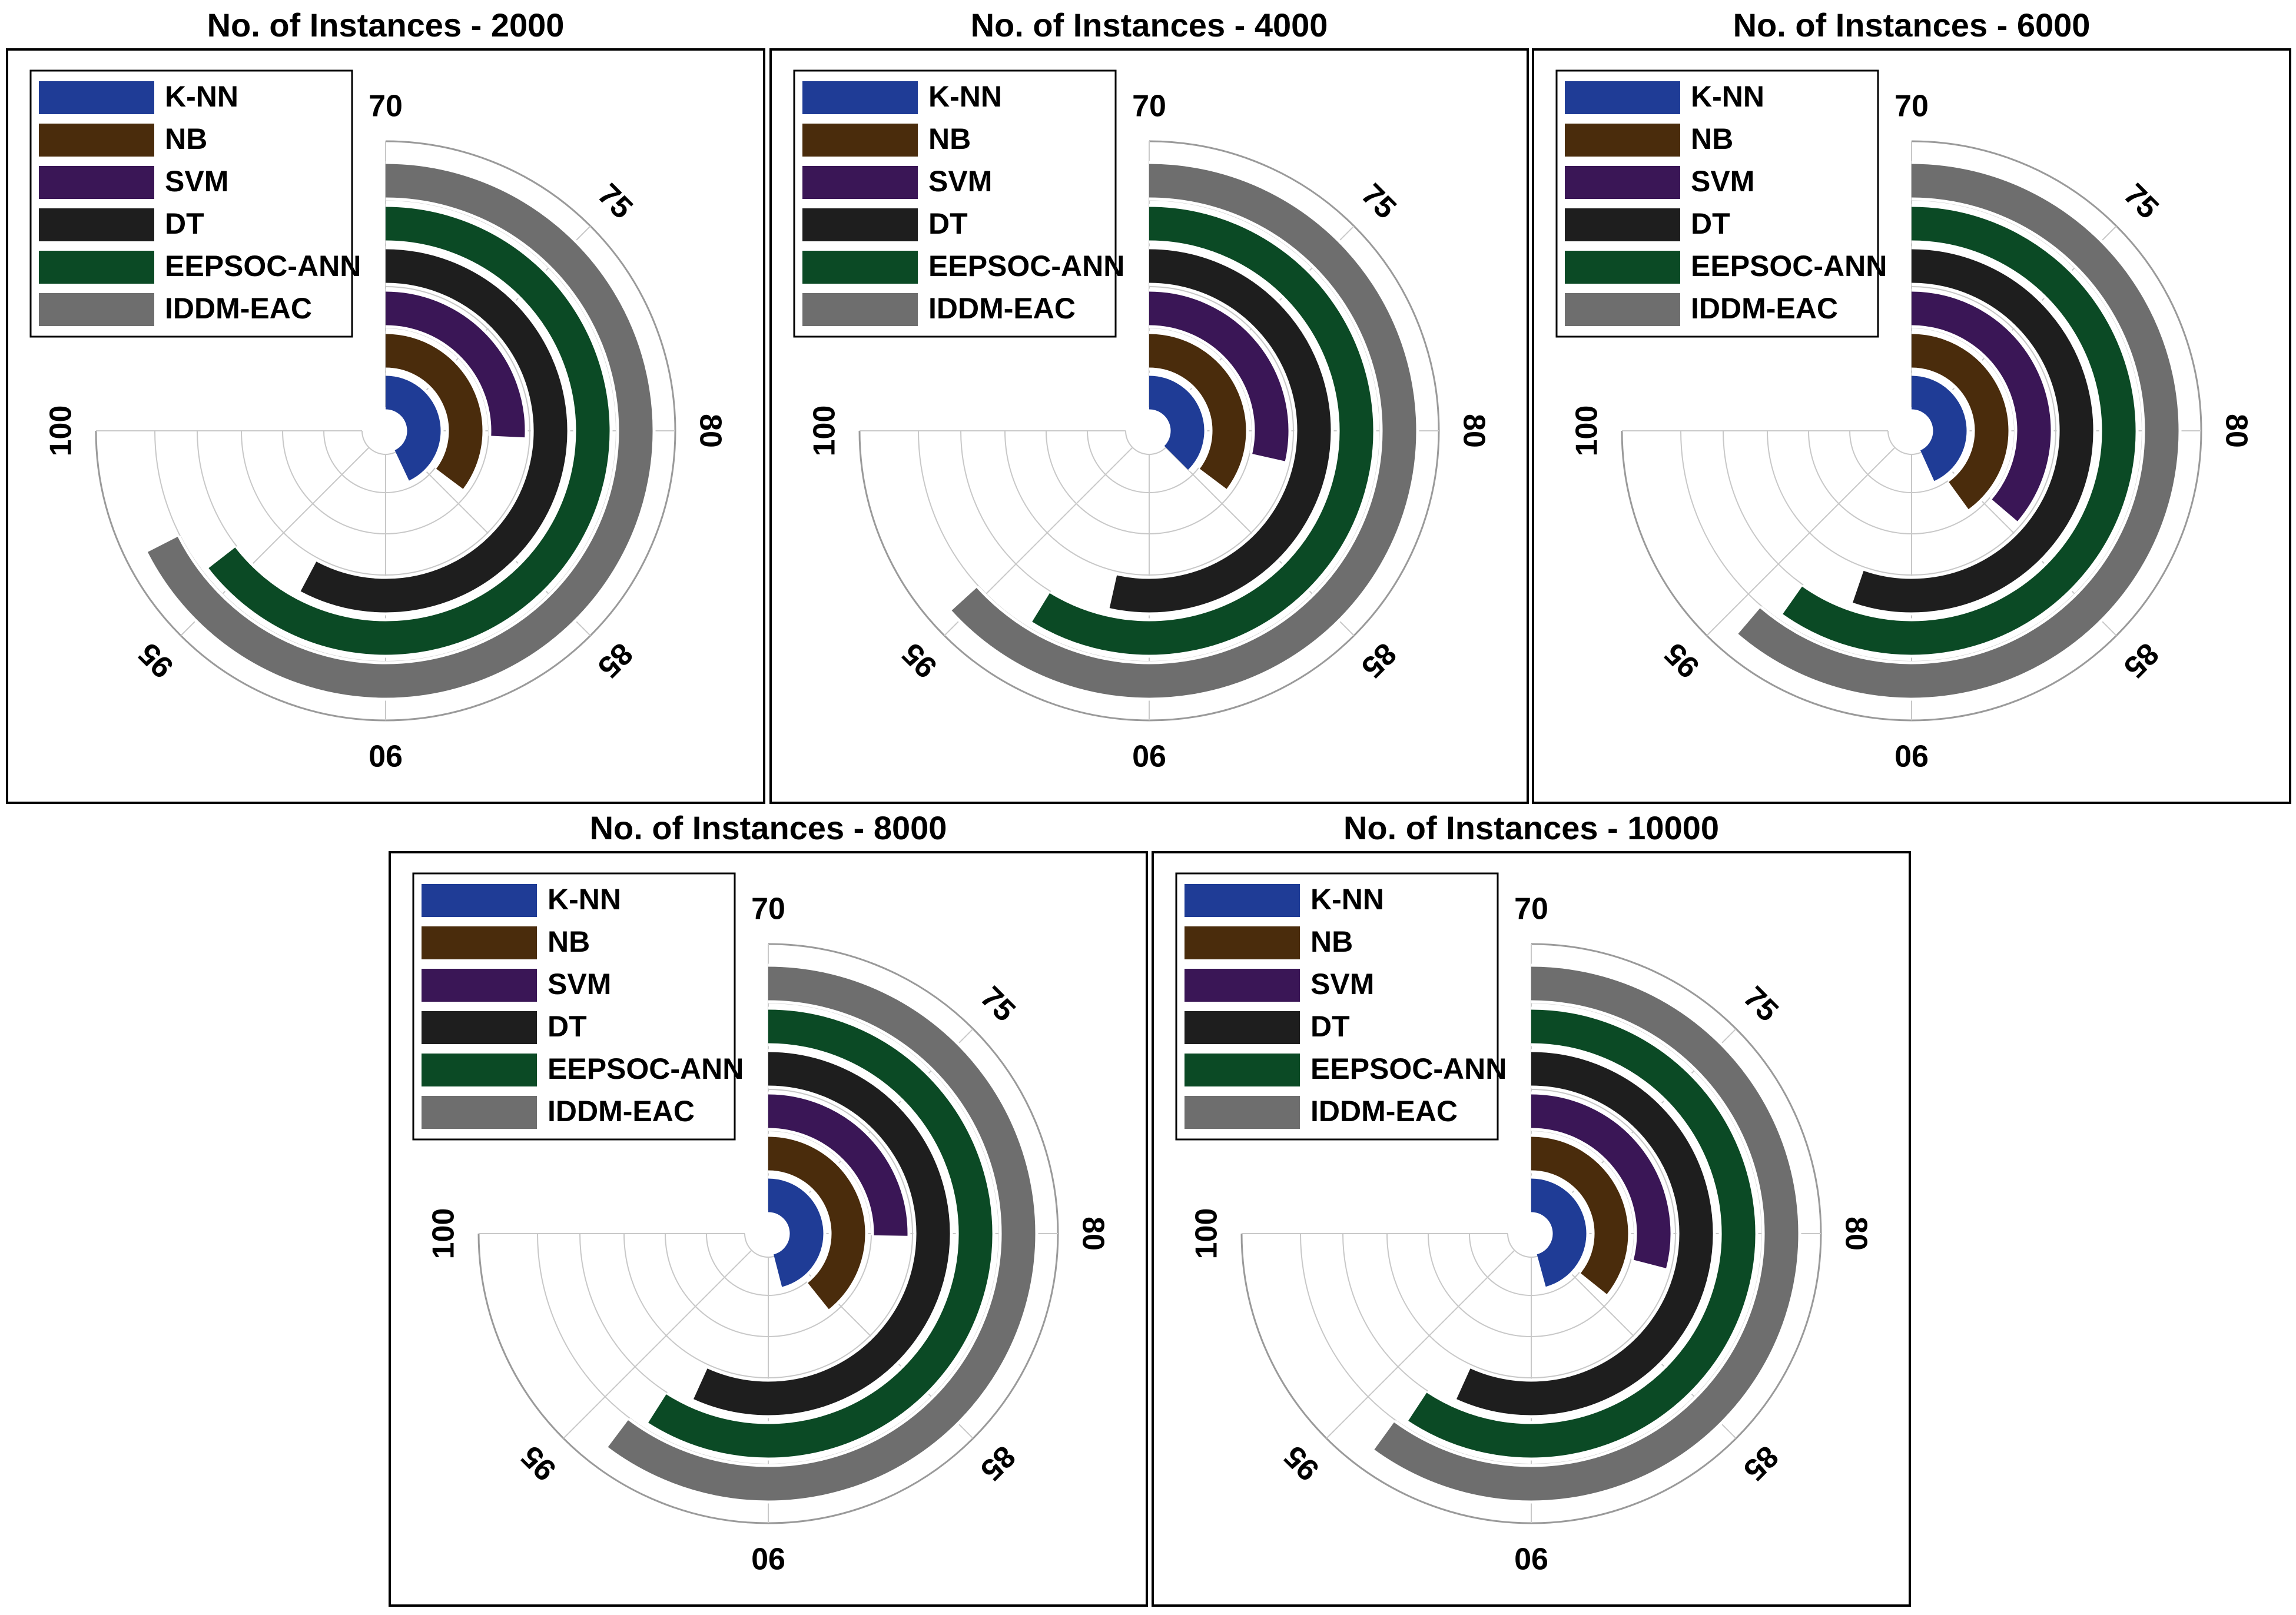  I want to click on chart-title: No. of Instances - 10000, so click(1531, 827).